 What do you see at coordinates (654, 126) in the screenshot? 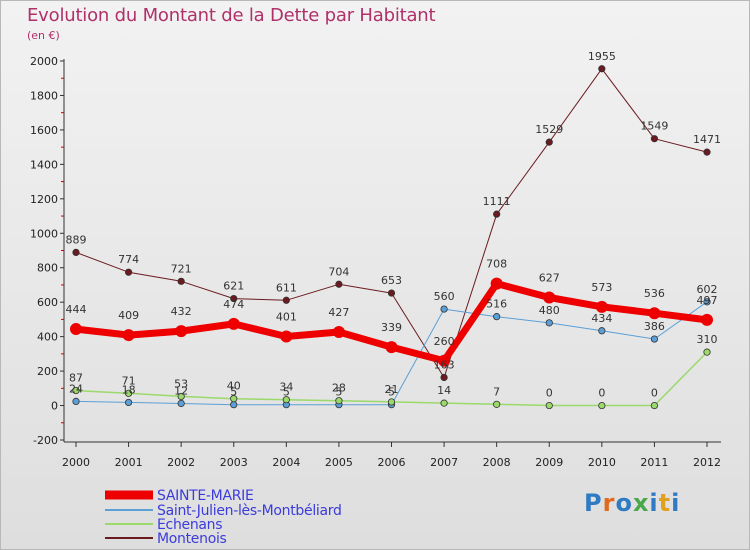
I see `data-label: 1549` at bounding box center [654, 126].